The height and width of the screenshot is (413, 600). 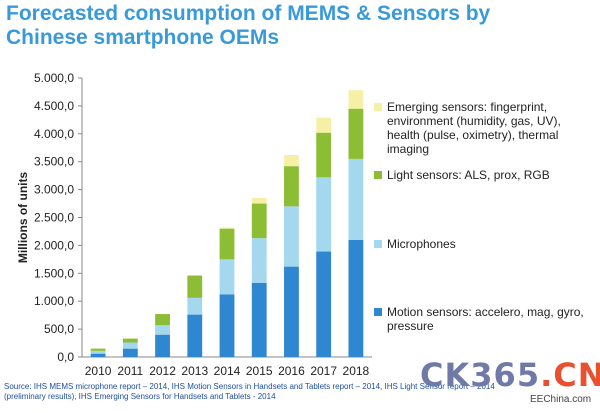 What do you see at coordinates (194, 371) in the screenshot?
I see `x-tick-label: 2013` at bounding box center [194, 371].